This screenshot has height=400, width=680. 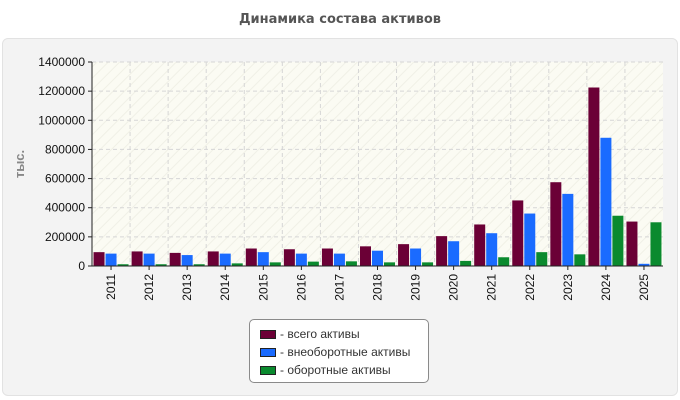 I want to click on legend-item-total-assets: - всего активы, so click(x=344, y=334).